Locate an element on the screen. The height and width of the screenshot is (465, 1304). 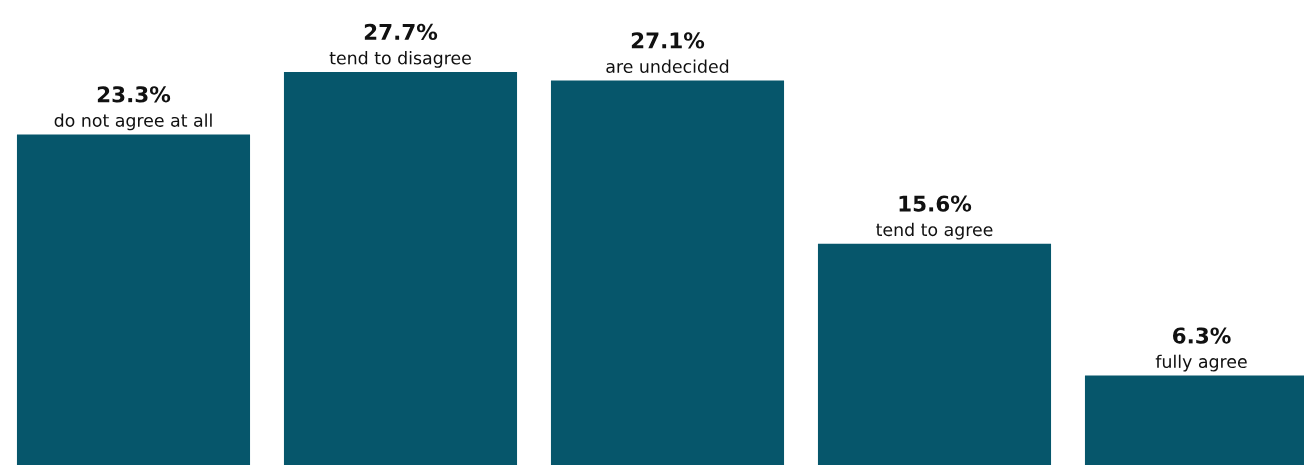
x-tick-label: fully agree is located at coordinates (1201, 363).